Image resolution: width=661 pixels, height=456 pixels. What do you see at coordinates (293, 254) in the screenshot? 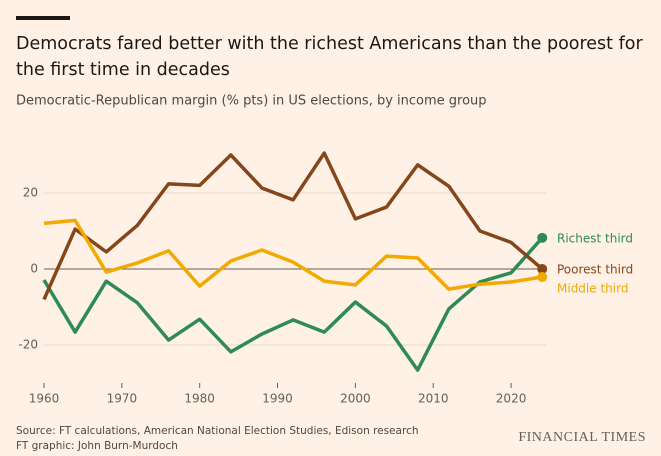
I see `series-line` at bounding box center [293, 254].